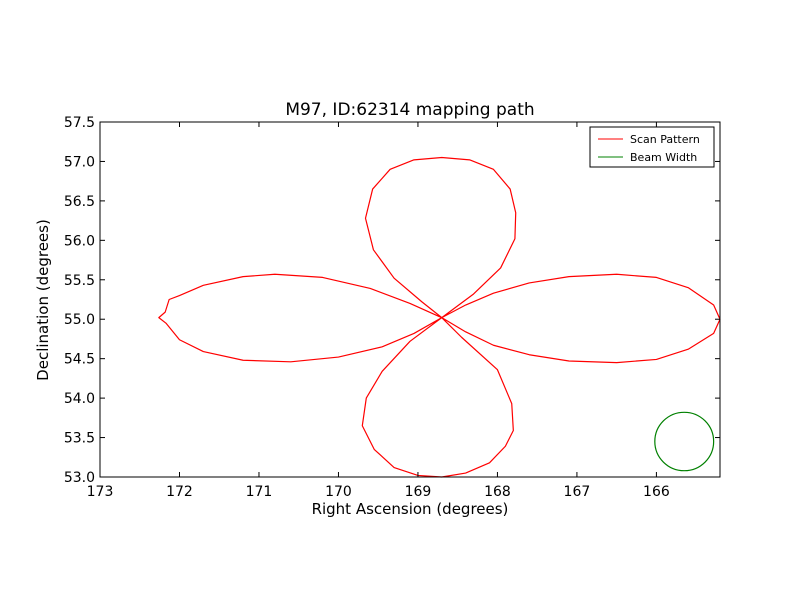  What do you see at coordinates (179, 492) in the screenshot?
I see `x-tick-label: 172` at bounding box center [179, 492].